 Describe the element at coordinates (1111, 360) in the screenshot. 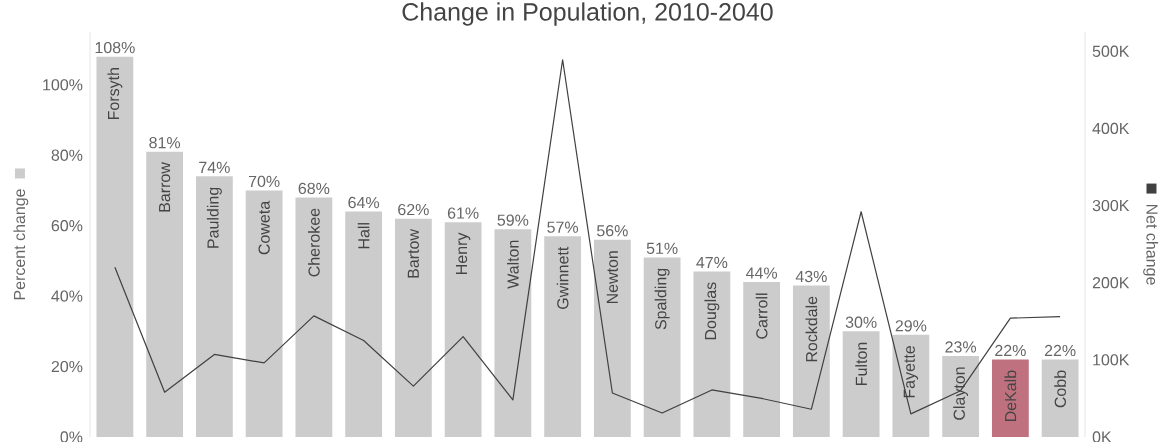

I see `y2-tick-label: 100K` at that location.